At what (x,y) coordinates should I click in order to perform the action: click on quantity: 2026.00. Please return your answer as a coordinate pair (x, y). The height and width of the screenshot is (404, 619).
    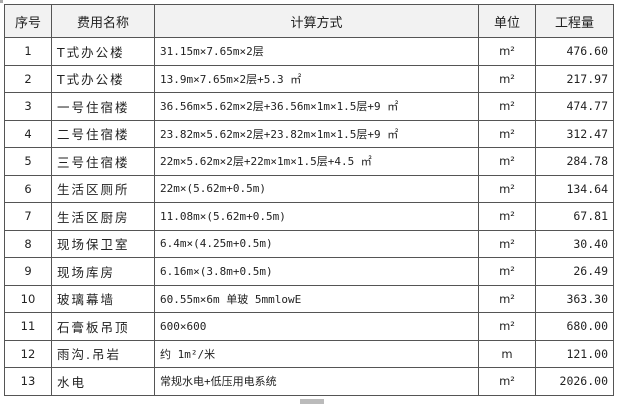
    Looking at the image, I should click on (574, 381).